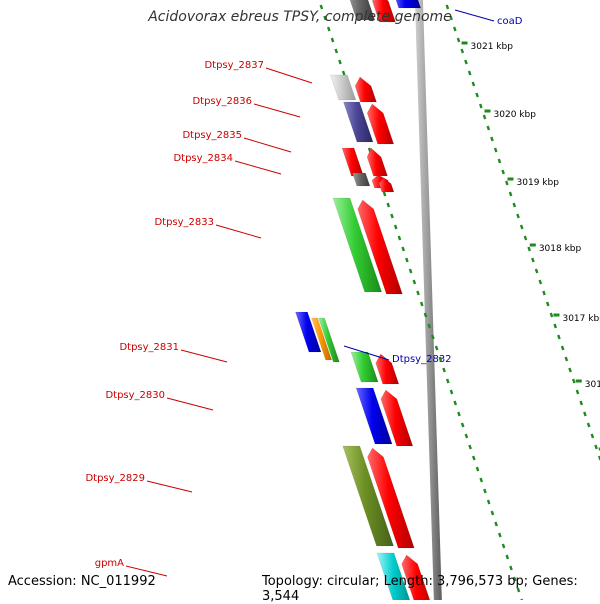 This screenshot has width=600, height=604. What do you see at coordinates (384, 11) in the screenshot?
I see `gene-top-gray-cds` at bounding box center [384, 11].